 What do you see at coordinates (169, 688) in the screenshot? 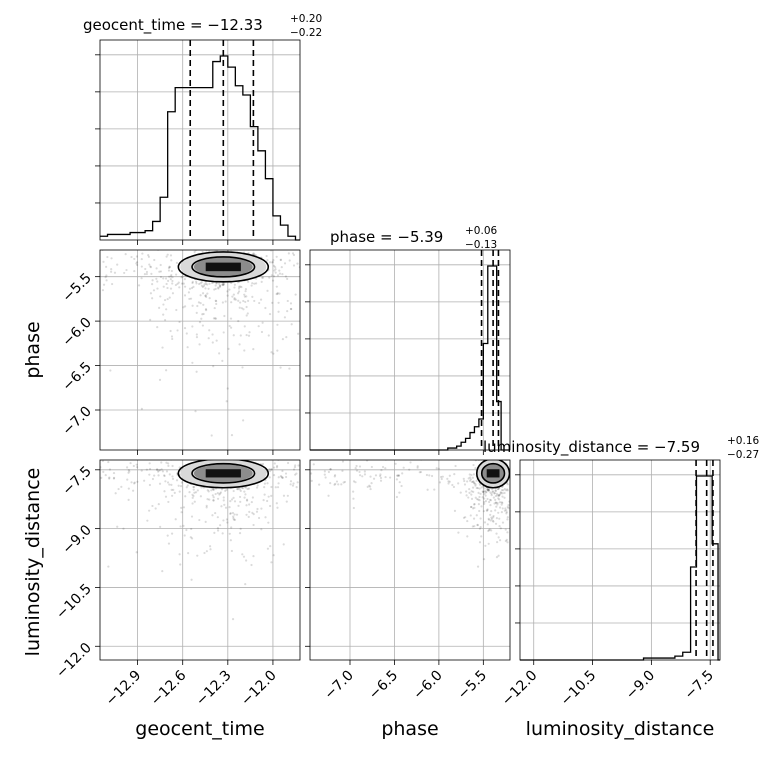
I see `xtick-label-geocent_time: −12.6` at bounding box center [169, 688].